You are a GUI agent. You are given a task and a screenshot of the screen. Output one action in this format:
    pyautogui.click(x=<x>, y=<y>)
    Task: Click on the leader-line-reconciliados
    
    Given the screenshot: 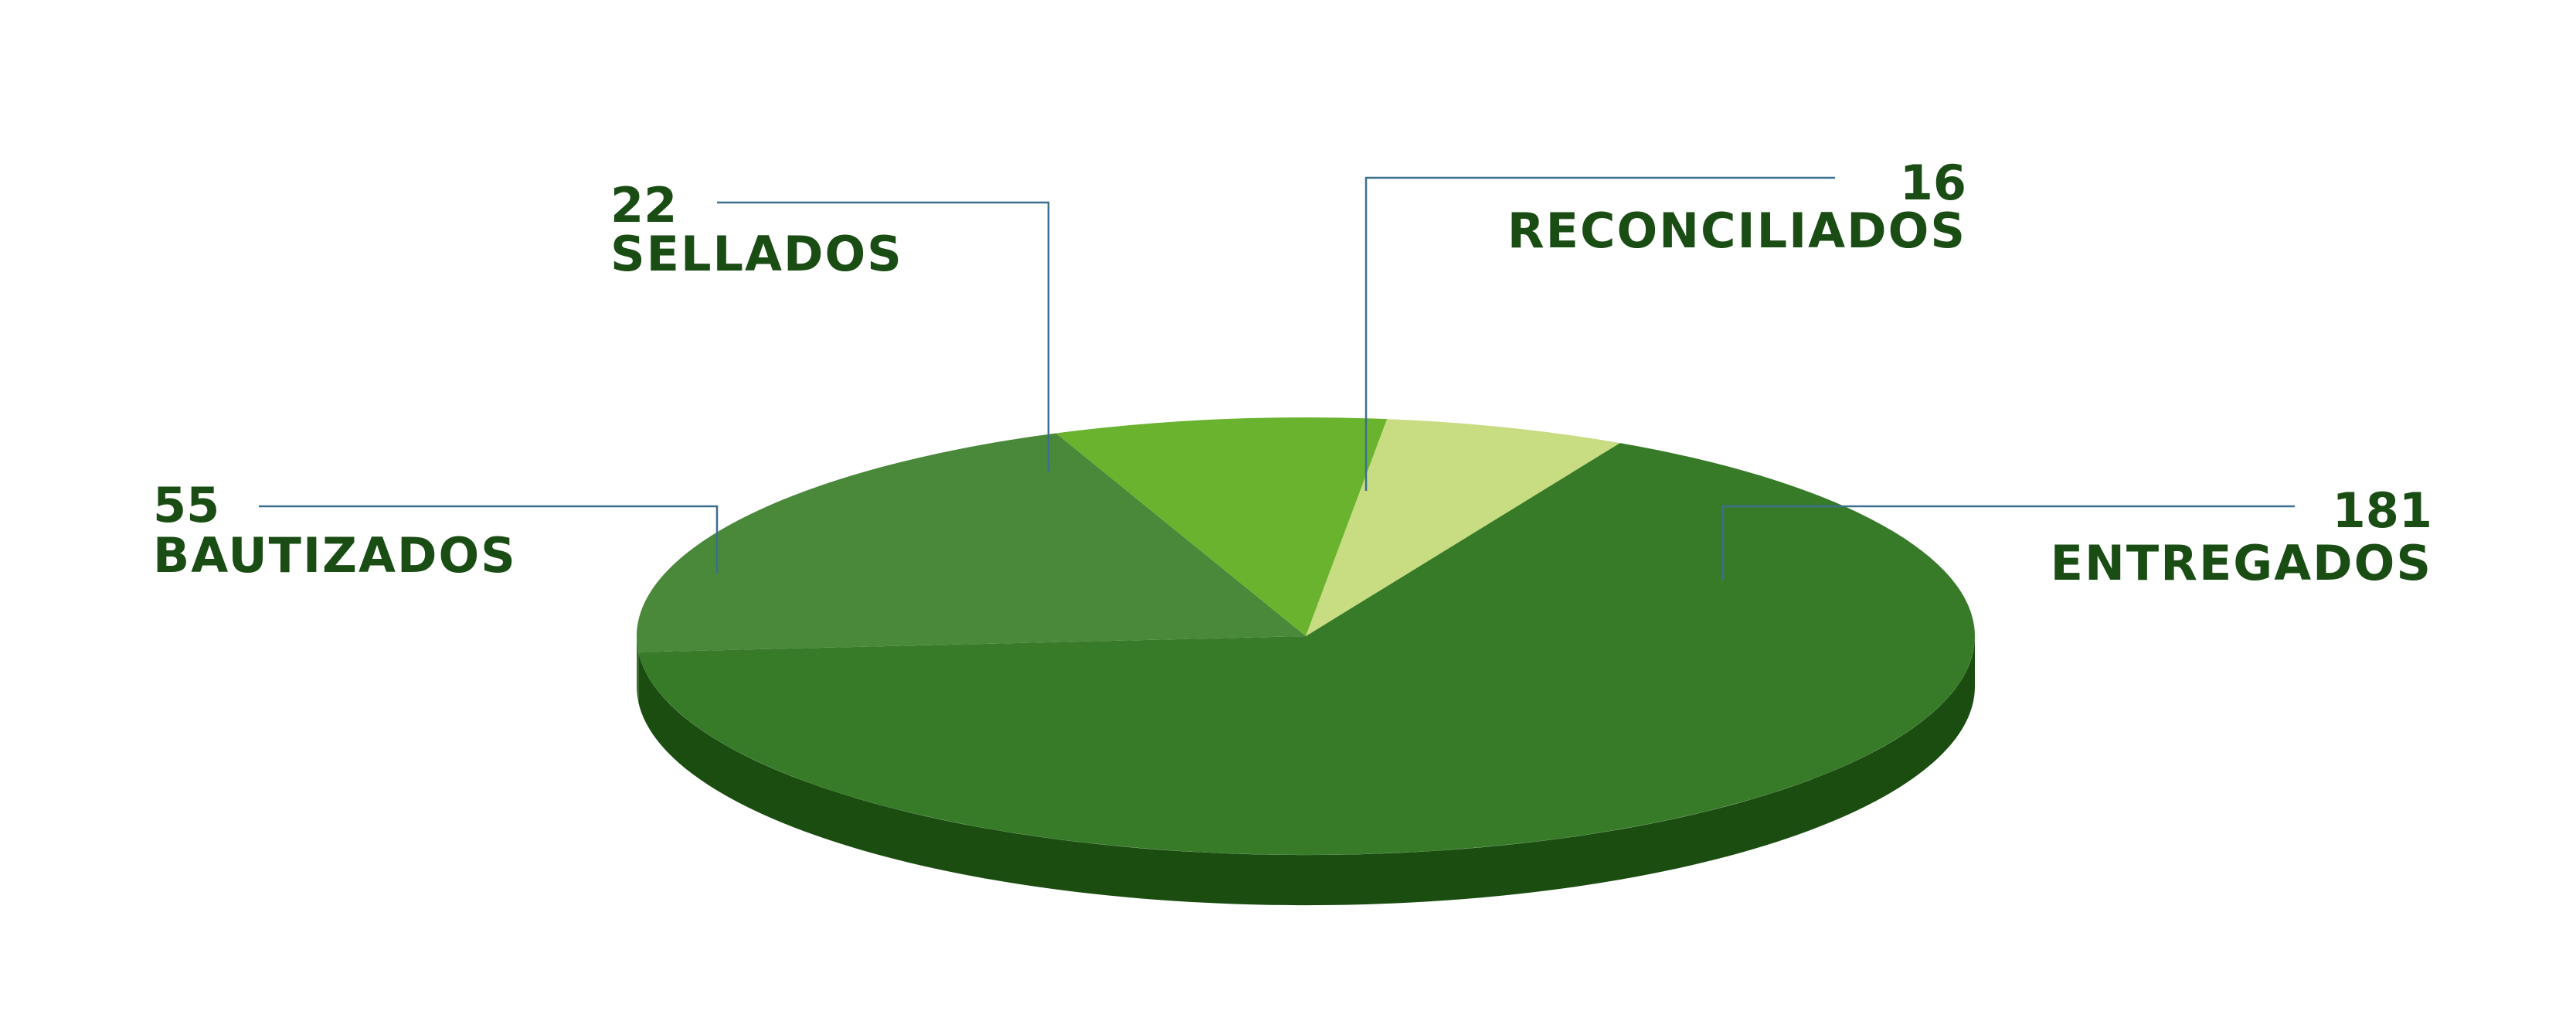 What is the action you would take?
    pyautogui.click(x=1599, y=334)
    